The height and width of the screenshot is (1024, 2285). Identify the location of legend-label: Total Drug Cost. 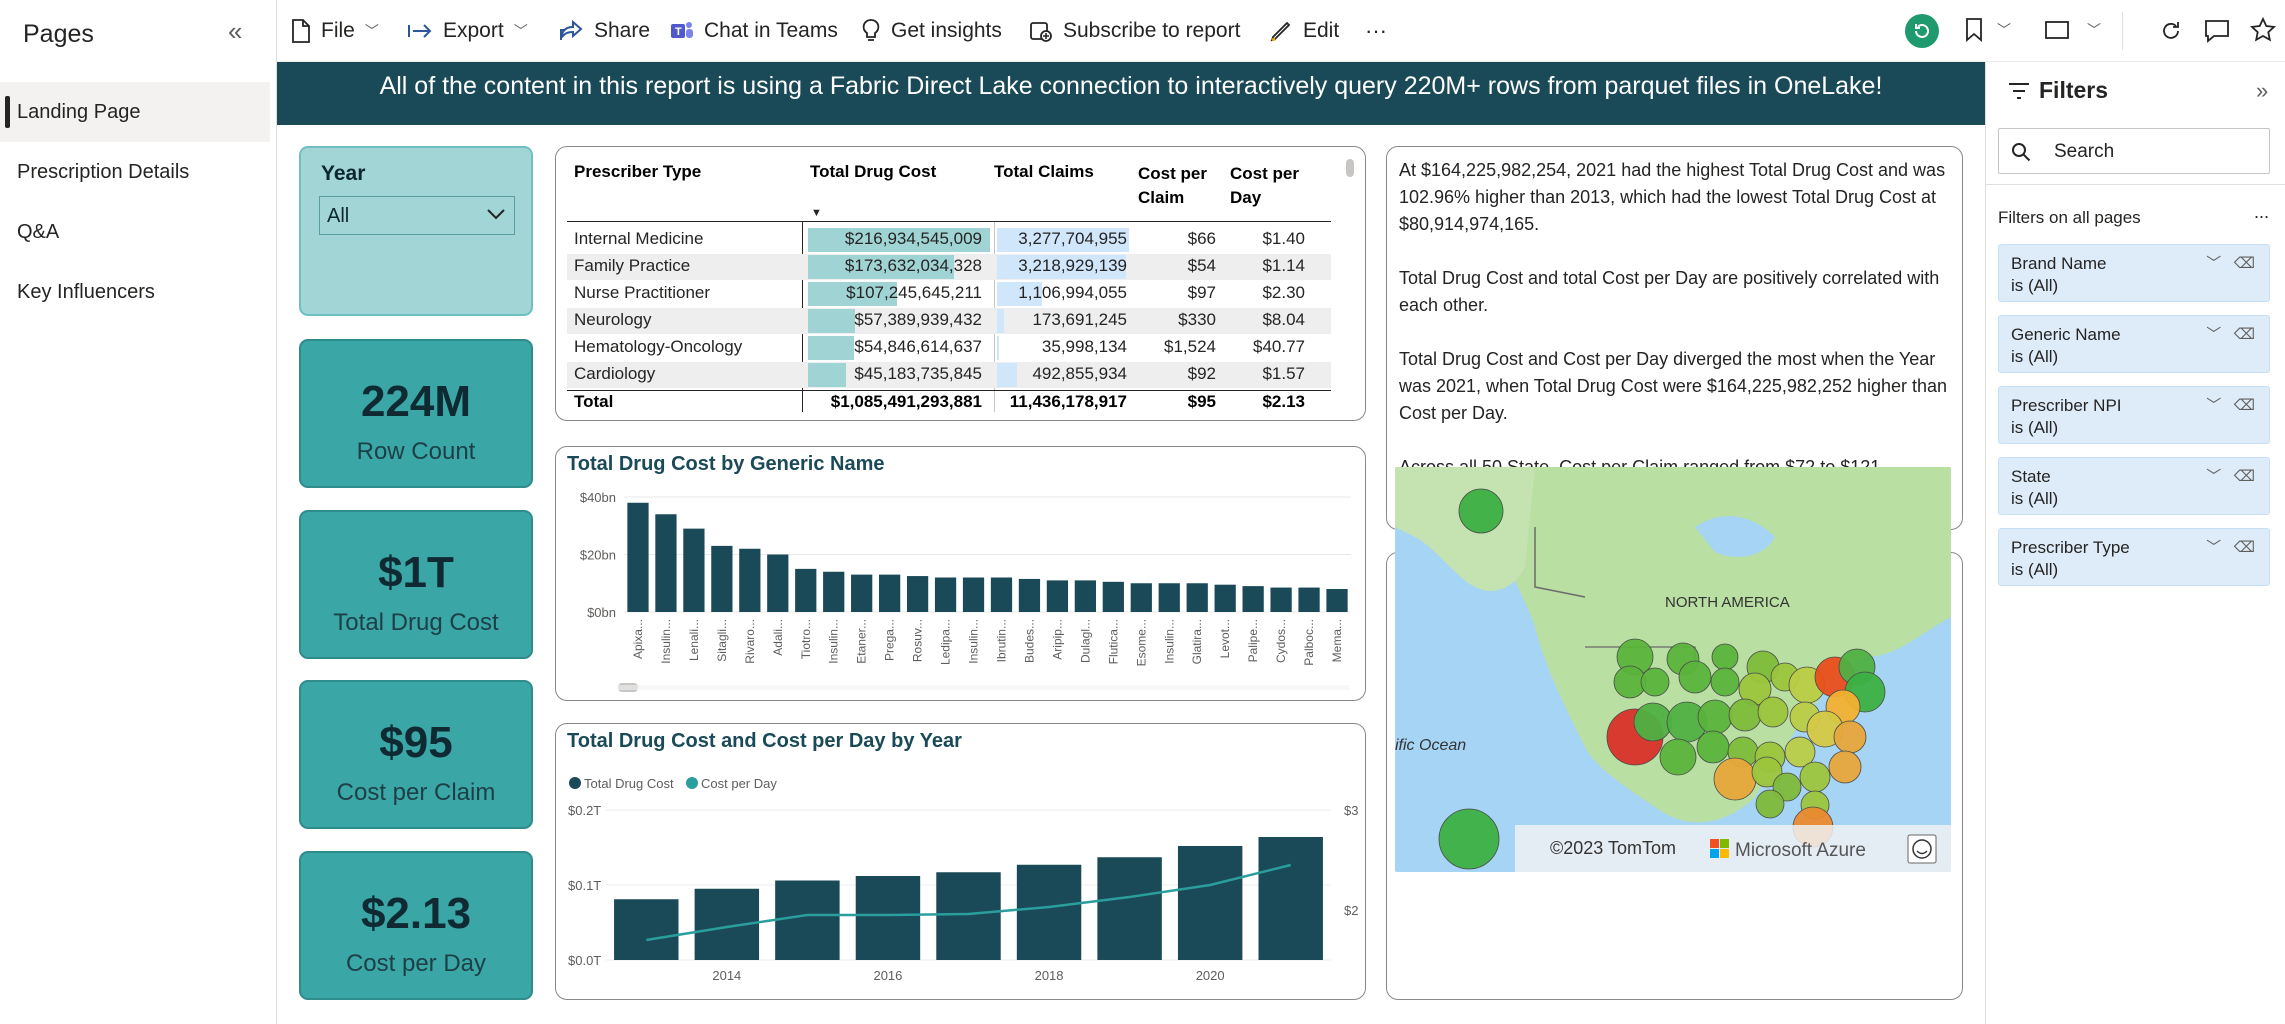
(629, 783).